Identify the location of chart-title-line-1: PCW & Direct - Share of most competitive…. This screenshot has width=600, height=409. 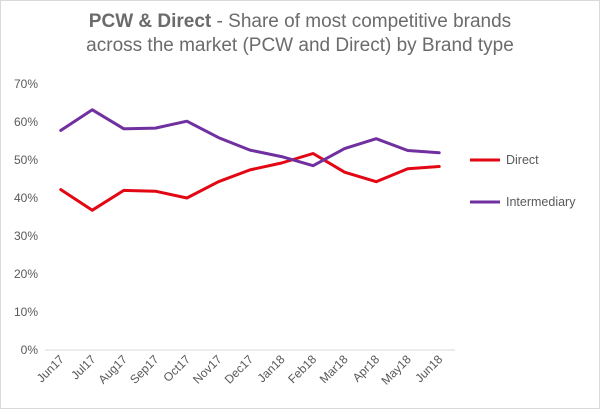
(300, 22).